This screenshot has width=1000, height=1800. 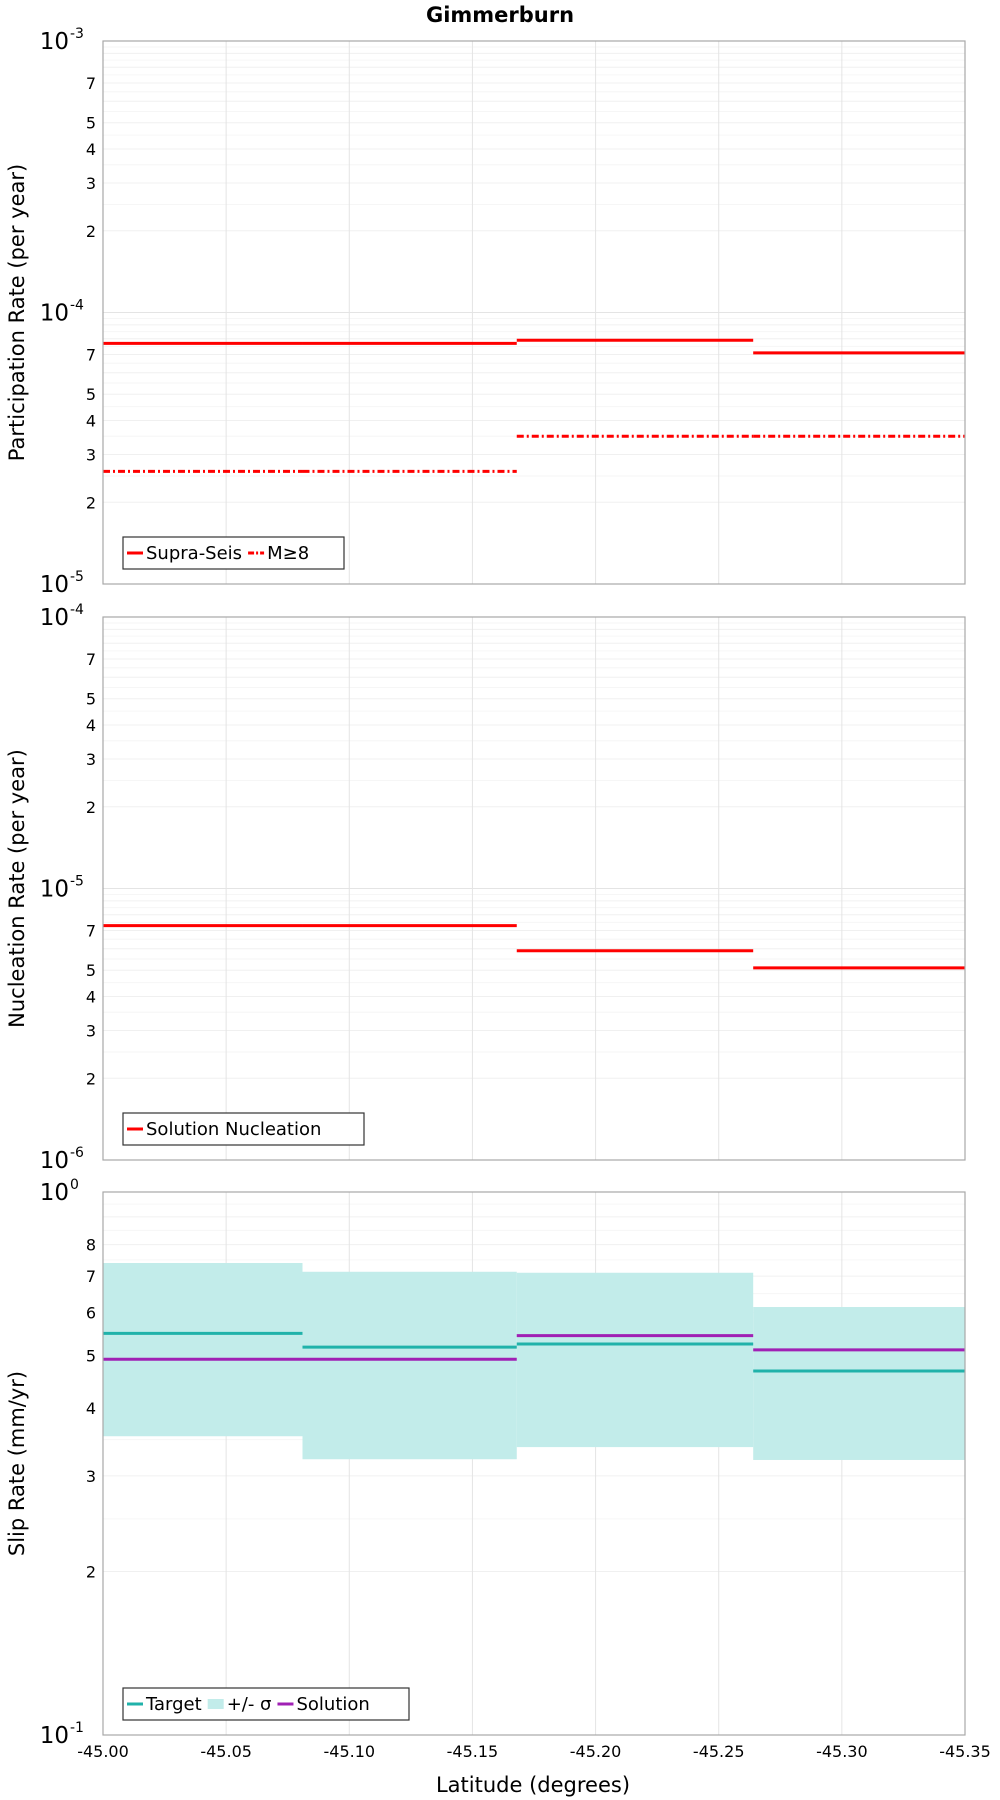 I want to click on x-tick-label: -45.10, so click(x=349, y=1751).